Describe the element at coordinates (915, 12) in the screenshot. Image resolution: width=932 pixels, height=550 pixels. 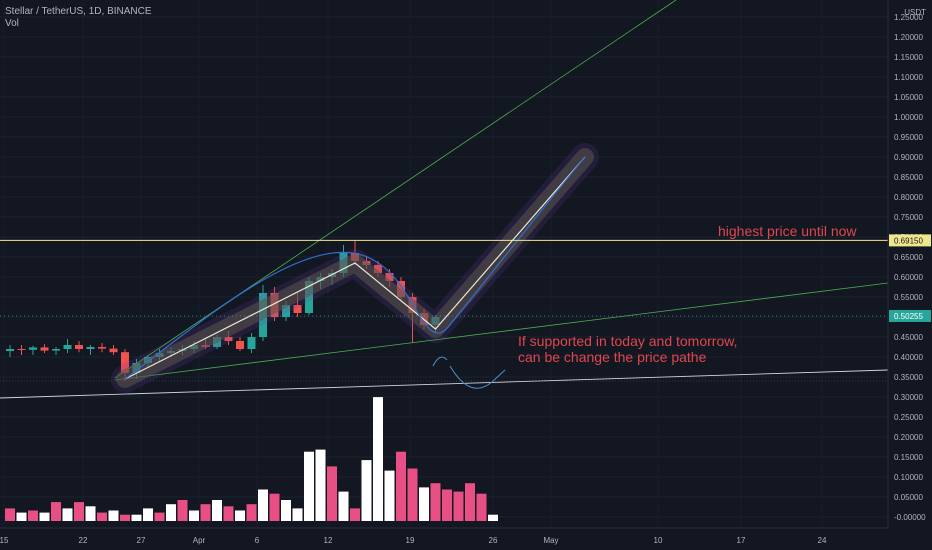
I see `currency-label: USDT` at that location.